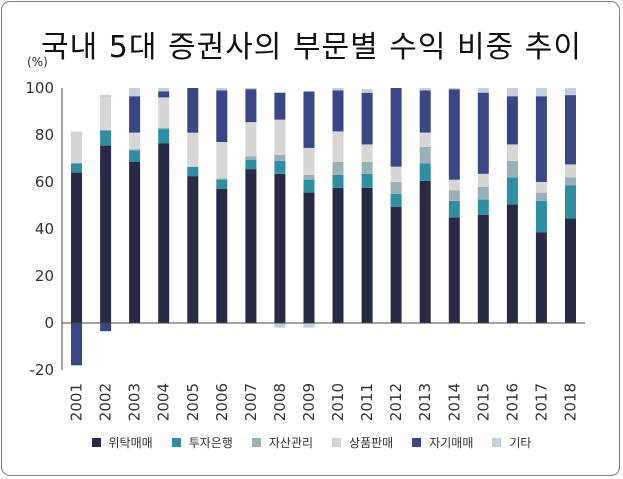 The width and height of the screenshot is (623, 479). What do you see at coordinates (39, 88) in the screenshot?
I see `y-tick-label: 100` at bounding box center [39, 88].